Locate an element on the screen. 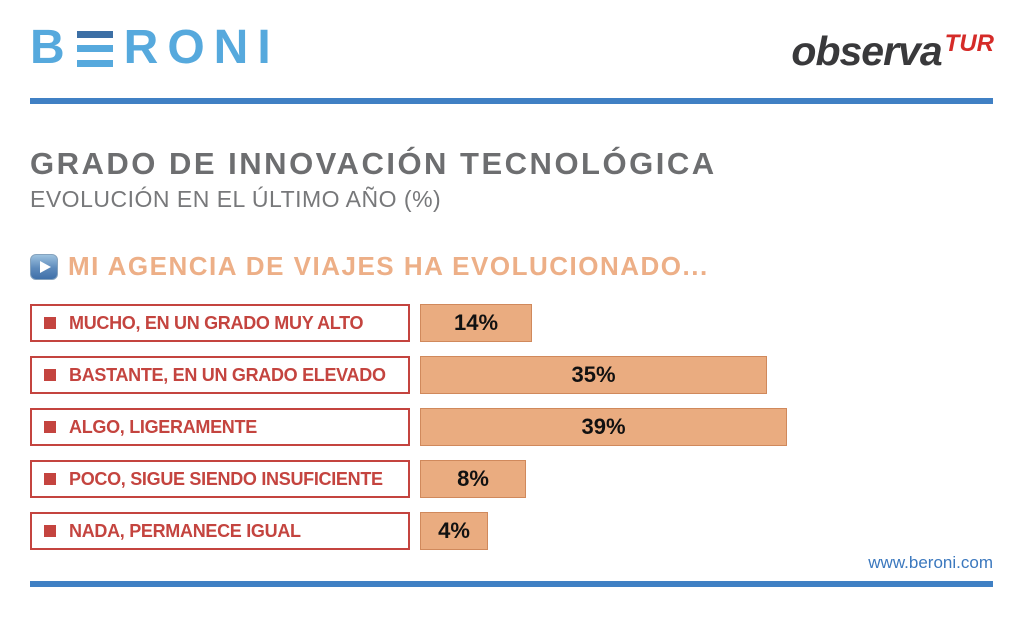 The height and width of the screenshot is (619, 1024). footer: www.beroni.com is located at coordinates (511, 570).